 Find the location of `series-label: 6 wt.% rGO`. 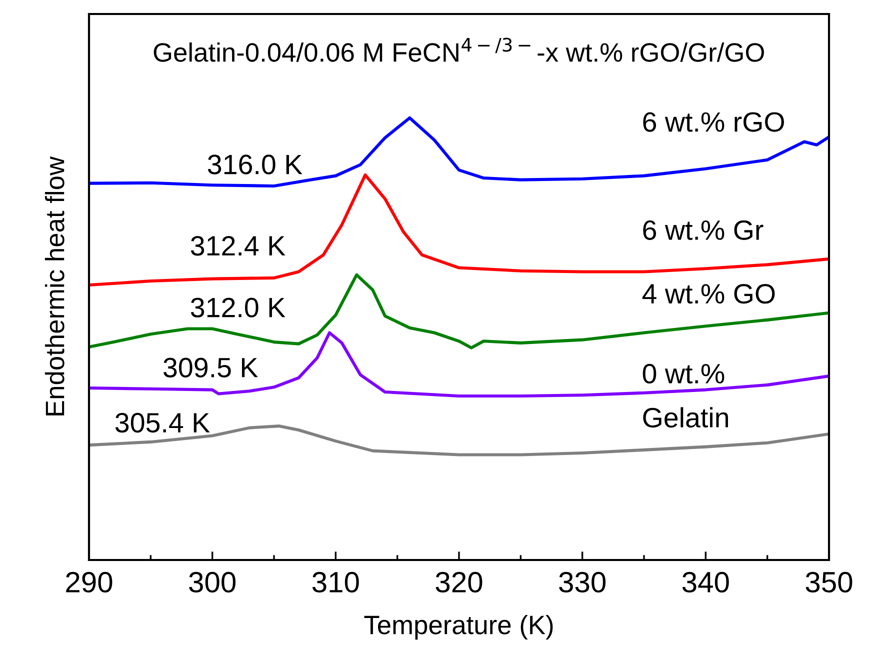

series-label: 6 wt.% rGO is located at coordinates (713, 122).